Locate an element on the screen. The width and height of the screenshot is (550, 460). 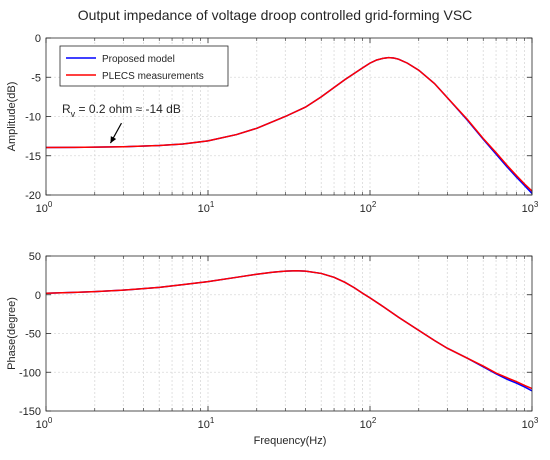
phase-y-tick-label: 50 is located at coordinates (35, 257).